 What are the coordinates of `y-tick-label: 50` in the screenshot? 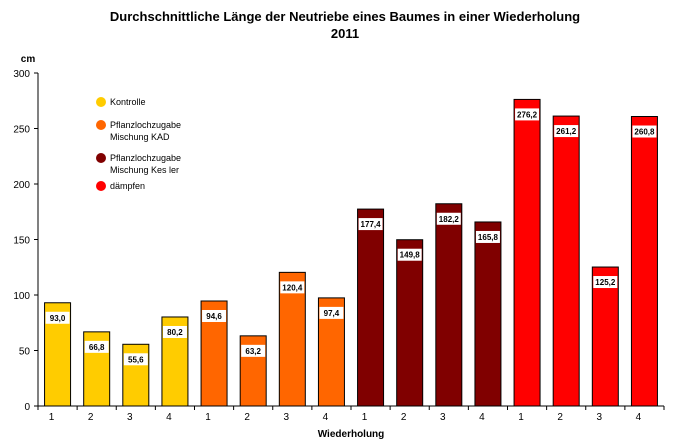 It's located at (25, 352).